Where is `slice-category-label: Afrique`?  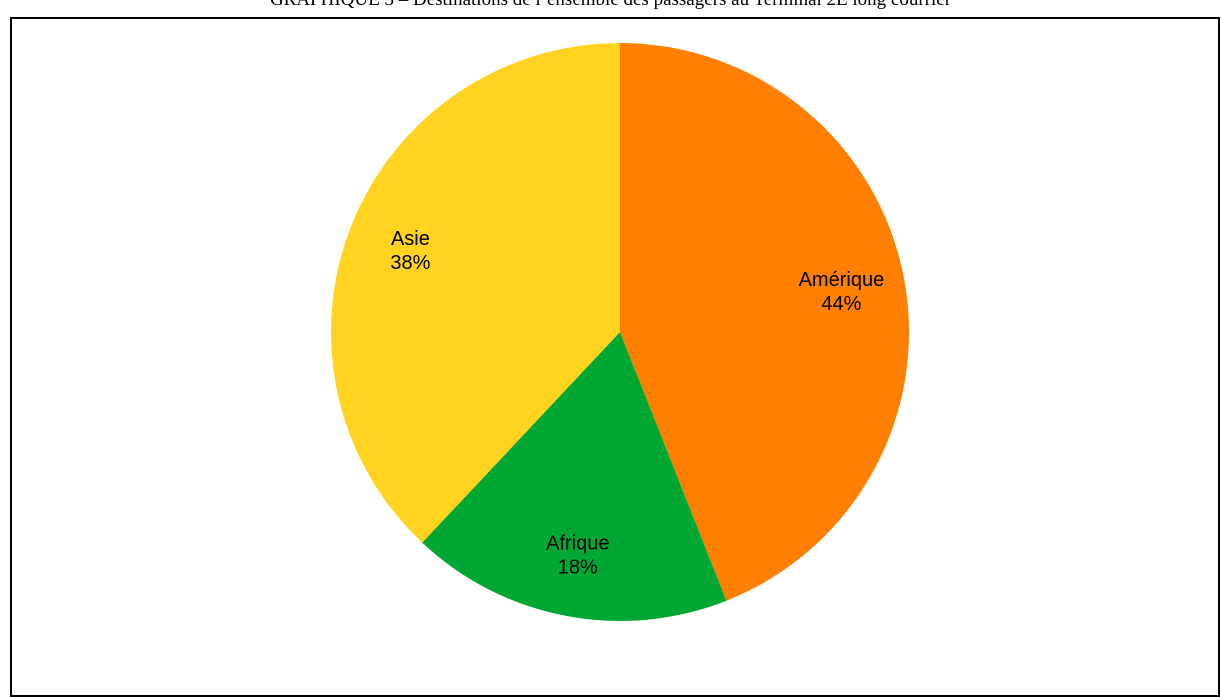
slice-category-label: Afrique is located at coordinates (577, 543).